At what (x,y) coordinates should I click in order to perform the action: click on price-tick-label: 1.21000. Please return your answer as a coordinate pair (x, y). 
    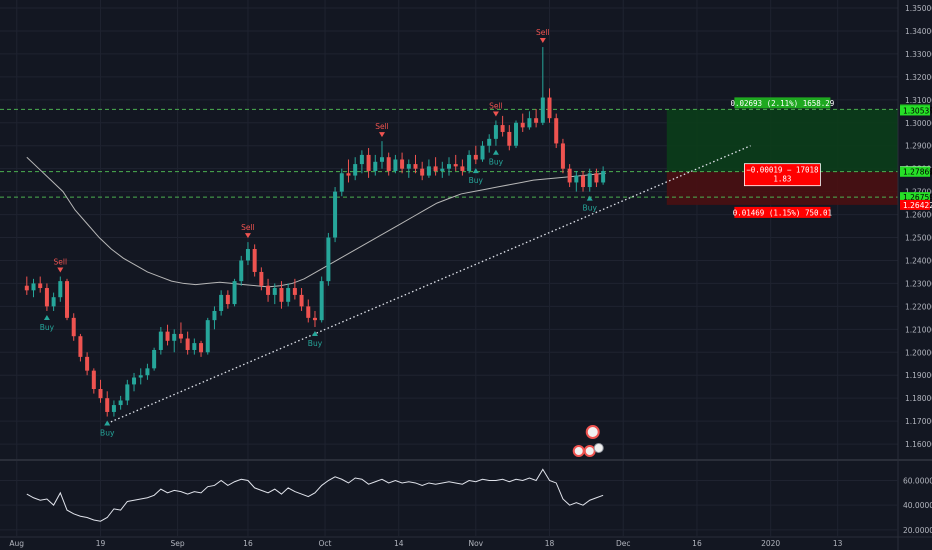
    Looking at the image, I should click on (918, 329).